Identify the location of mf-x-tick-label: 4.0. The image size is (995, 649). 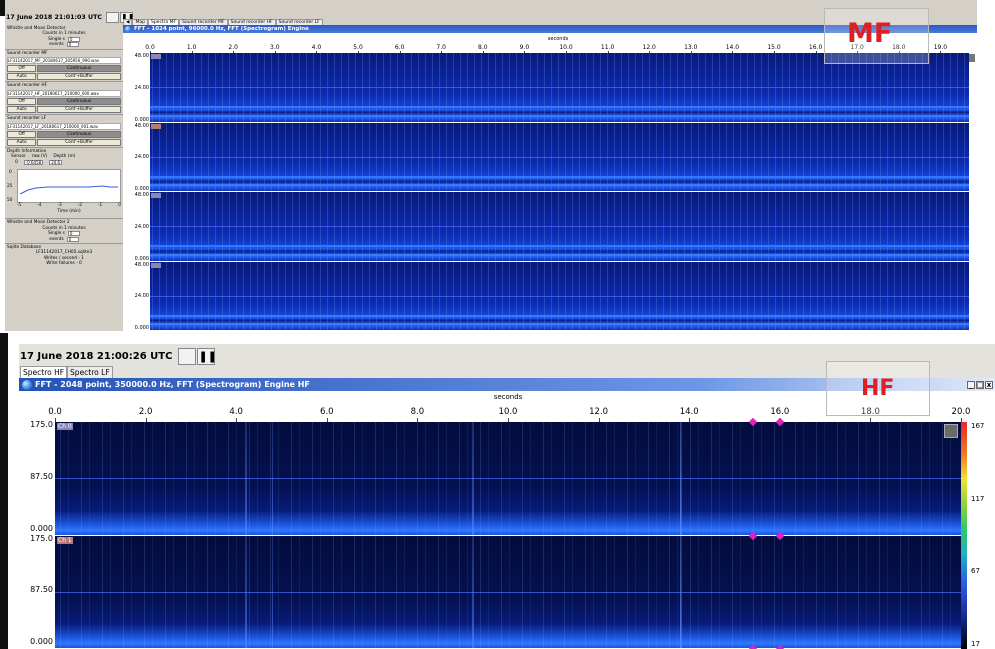
(316, 47).